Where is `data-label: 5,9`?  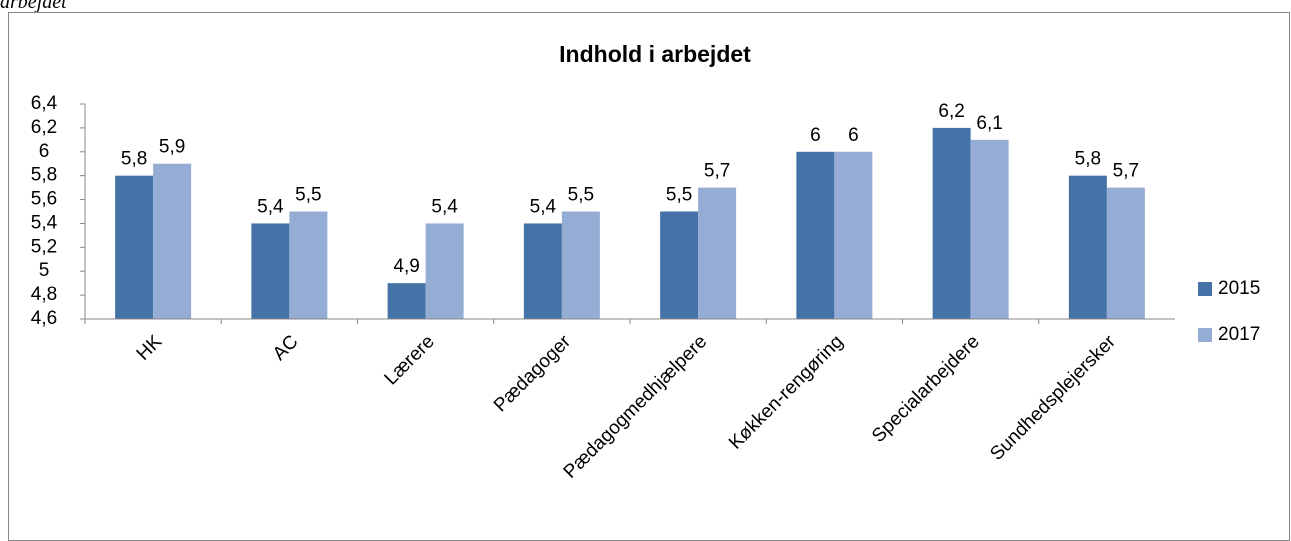
data-label: 5,9 is located at coordinates (172, 147).